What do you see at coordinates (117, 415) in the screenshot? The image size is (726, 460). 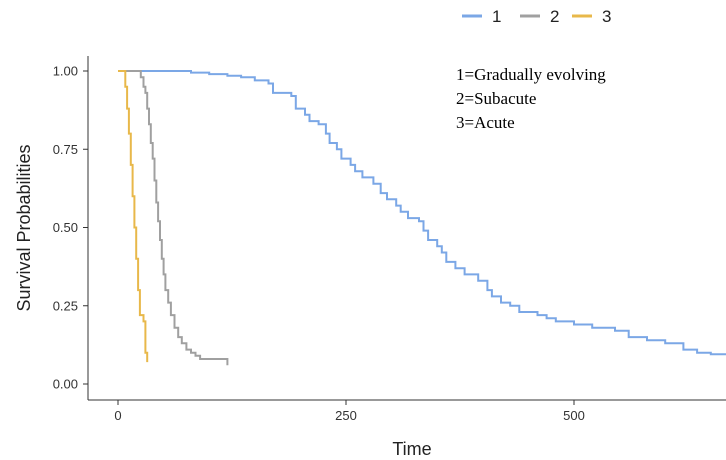 I see `x-tick-label: 0` at bounding box center [117, 415].